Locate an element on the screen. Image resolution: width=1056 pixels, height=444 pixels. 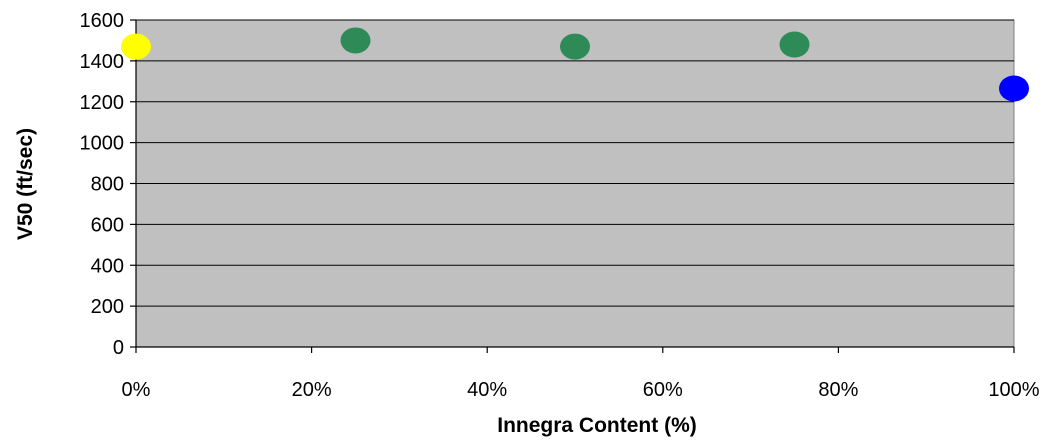
y-tick-label: 1400 is located at coordinates (102, 62).